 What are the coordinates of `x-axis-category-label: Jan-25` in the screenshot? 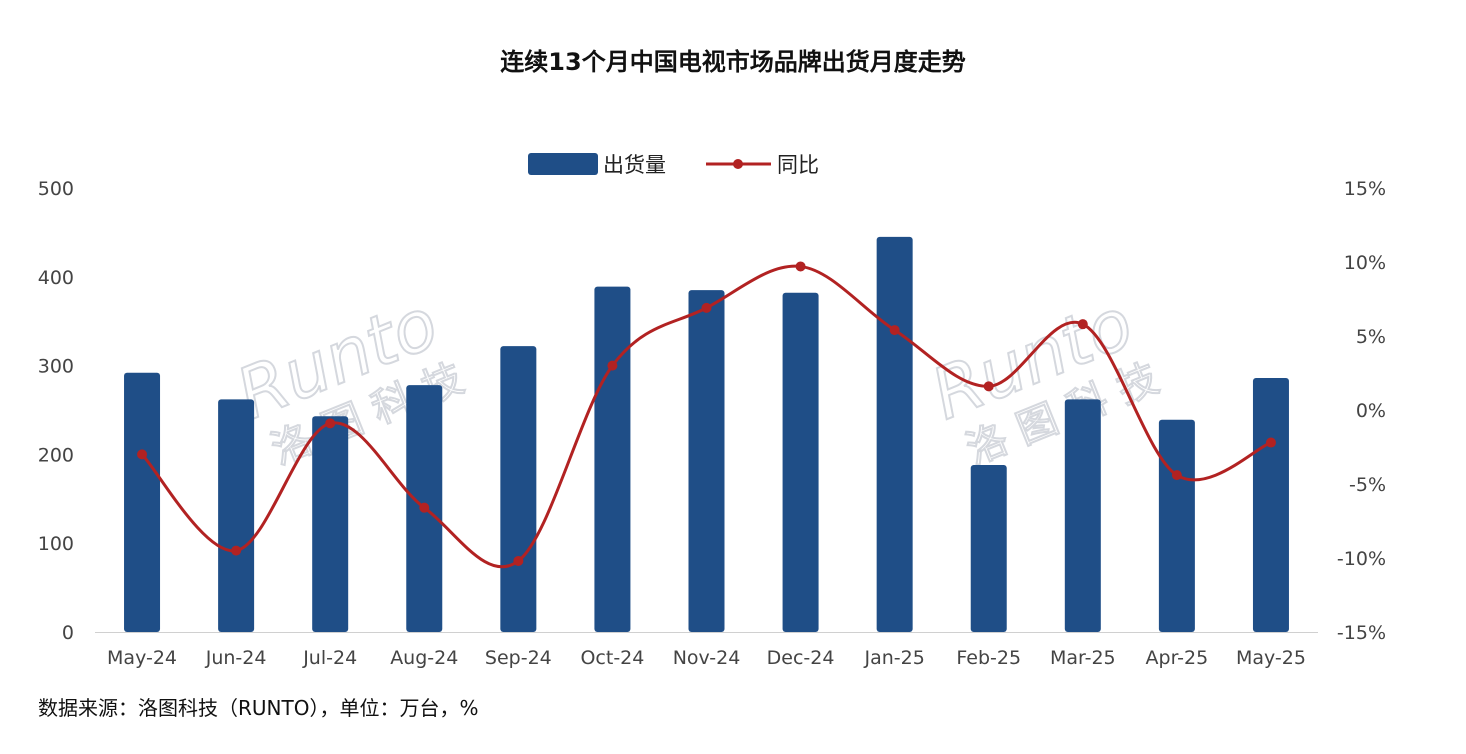 It's located at (893, 658).